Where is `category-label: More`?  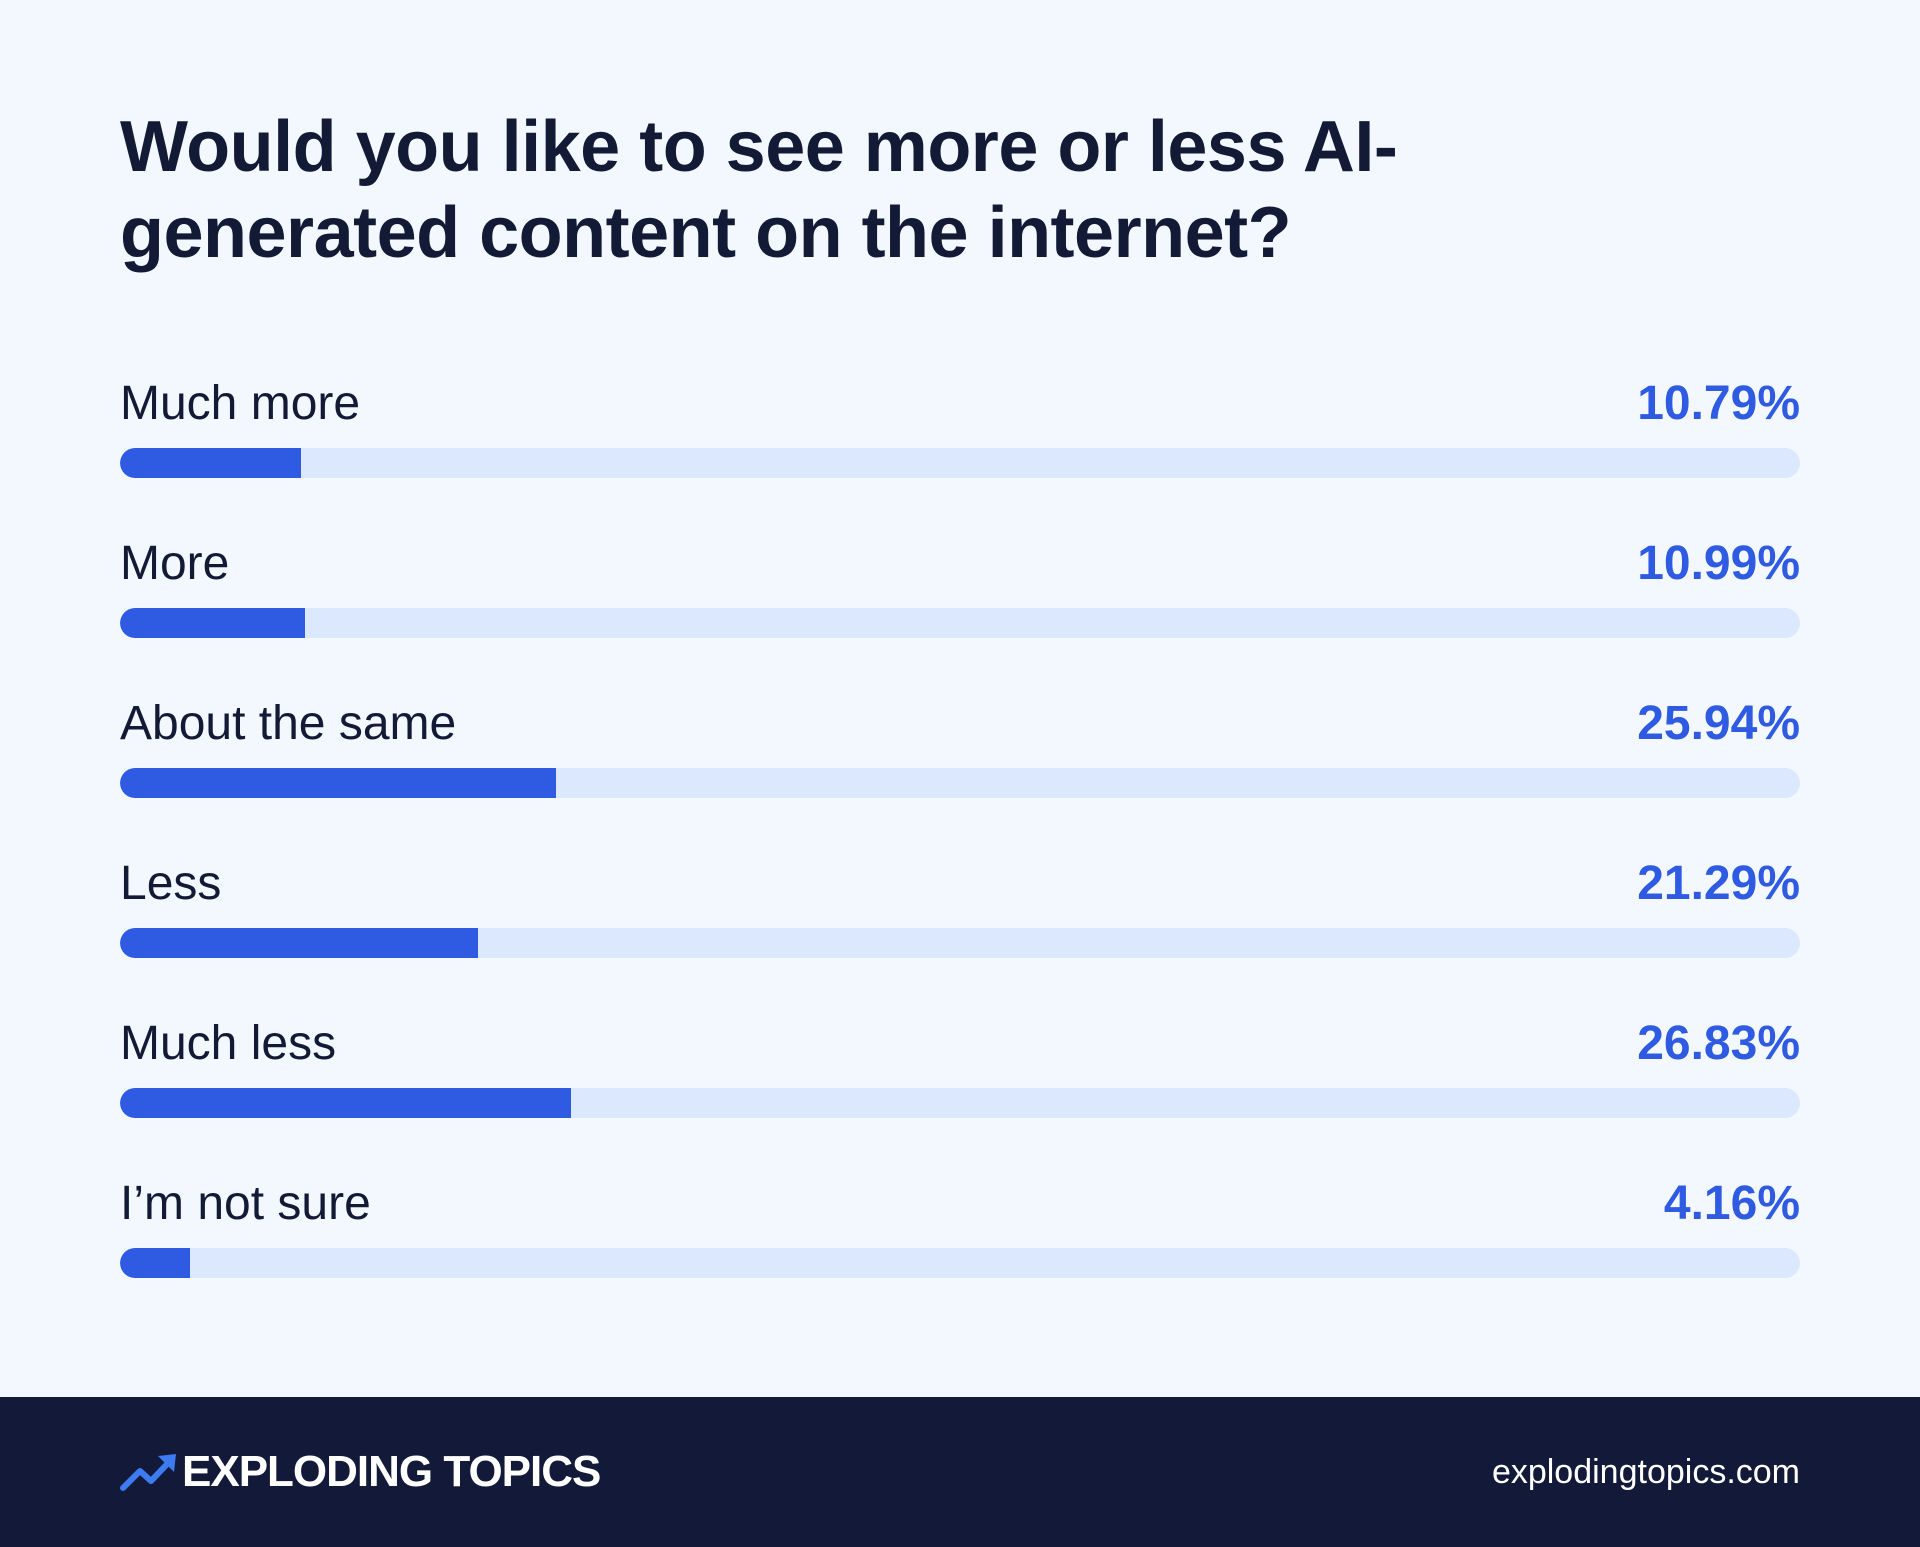
category-label: More is located at coordinates (175, 563).